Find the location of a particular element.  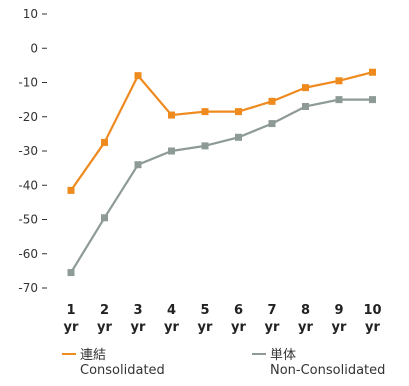

y-tick-label: -60 is located at coordinates (28, 254).